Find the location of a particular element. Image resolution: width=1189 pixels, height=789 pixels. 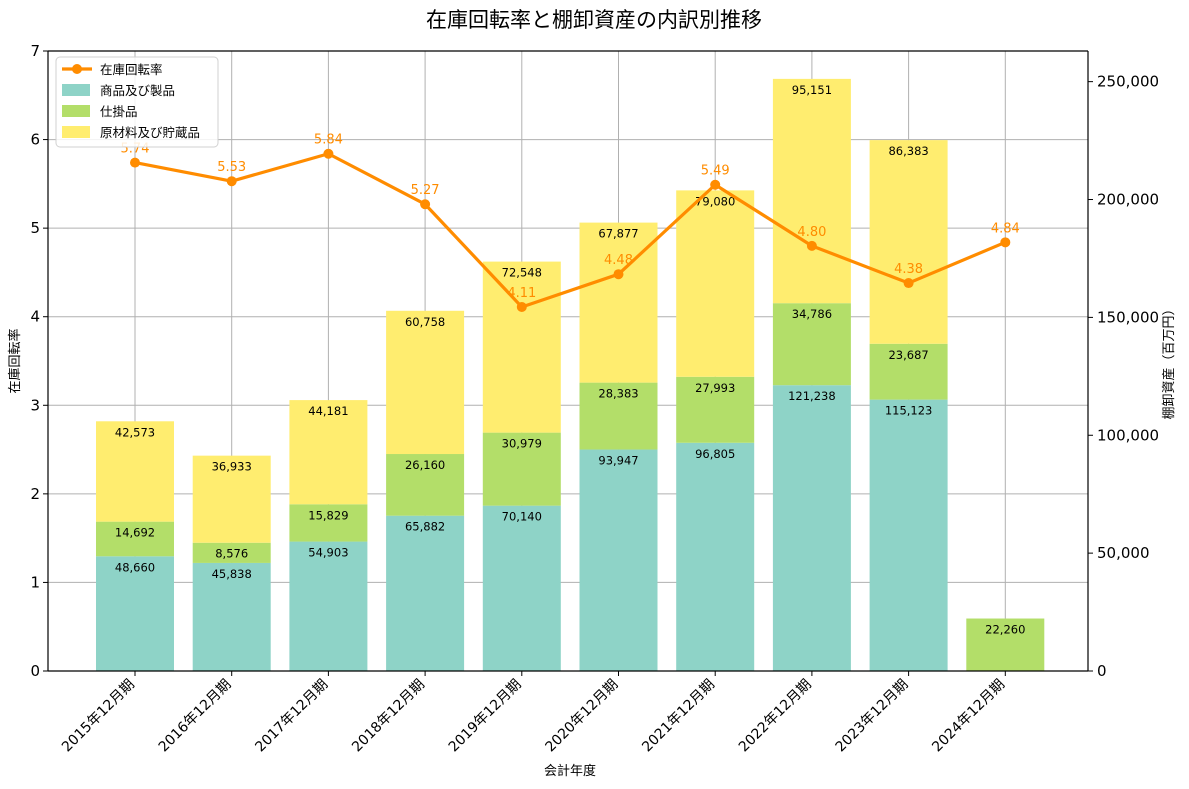

x-tick-label: 2022年12月期 is located at coordinates (775, 716).